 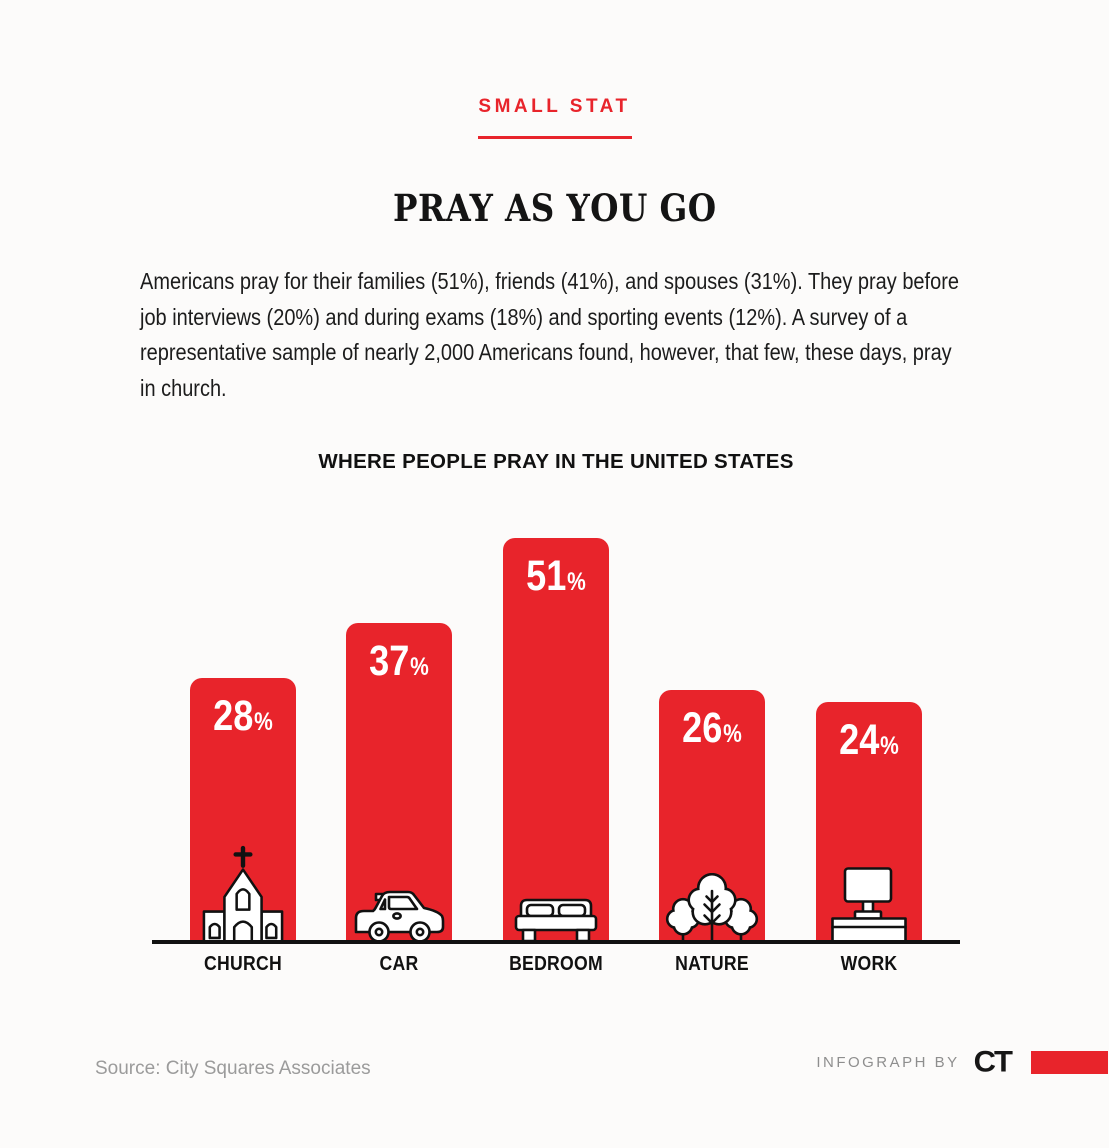 What do you see at coordinates (556, 920) in the screenshot?
I see `bed-icon` at bounding box center [556, 920].